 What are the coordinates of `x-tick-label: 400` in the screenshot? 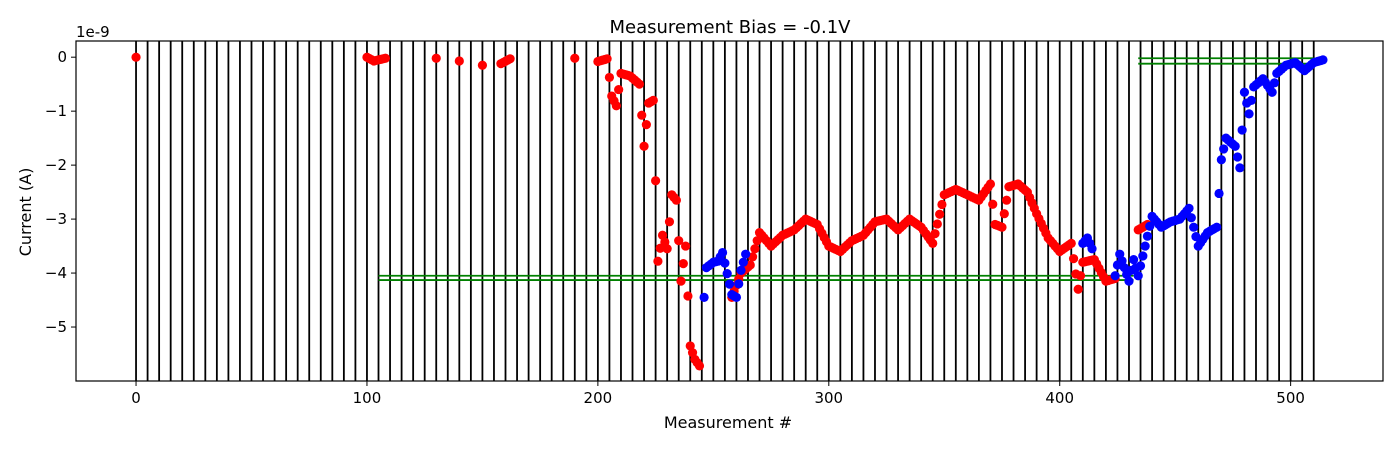 It's located at (1059, 398).